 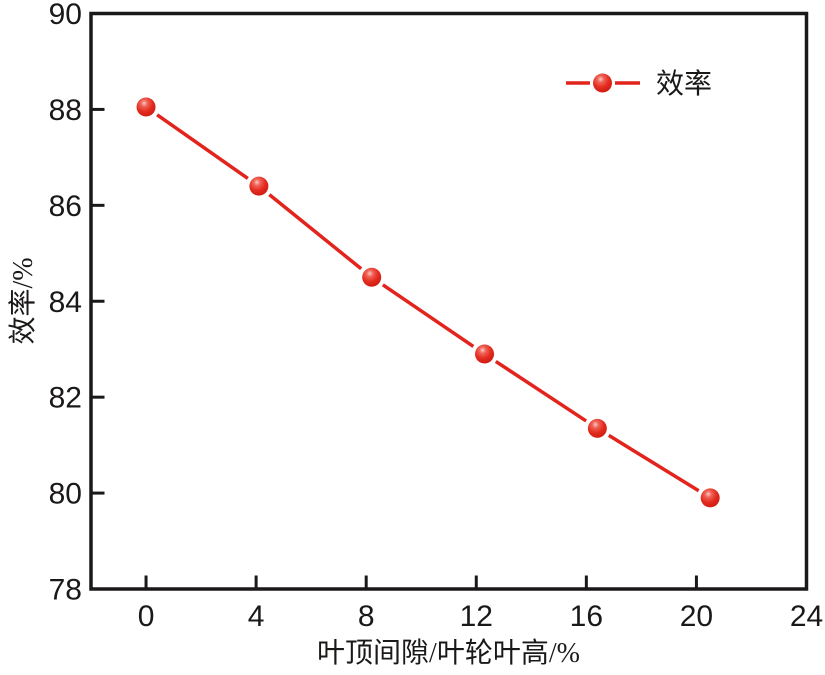 I want to click on legend-label: 效率, so click(x=684, y=84).